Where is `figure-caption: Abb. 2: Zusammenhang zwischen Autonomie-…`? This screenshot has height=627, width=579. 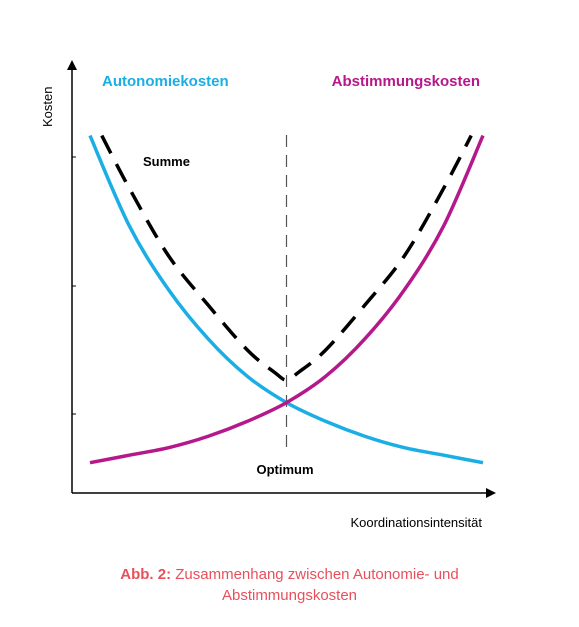
figure-caption: Abb. 2: Zusammenhang zwischen Autonomie-… is located at coordinates (289, 585).